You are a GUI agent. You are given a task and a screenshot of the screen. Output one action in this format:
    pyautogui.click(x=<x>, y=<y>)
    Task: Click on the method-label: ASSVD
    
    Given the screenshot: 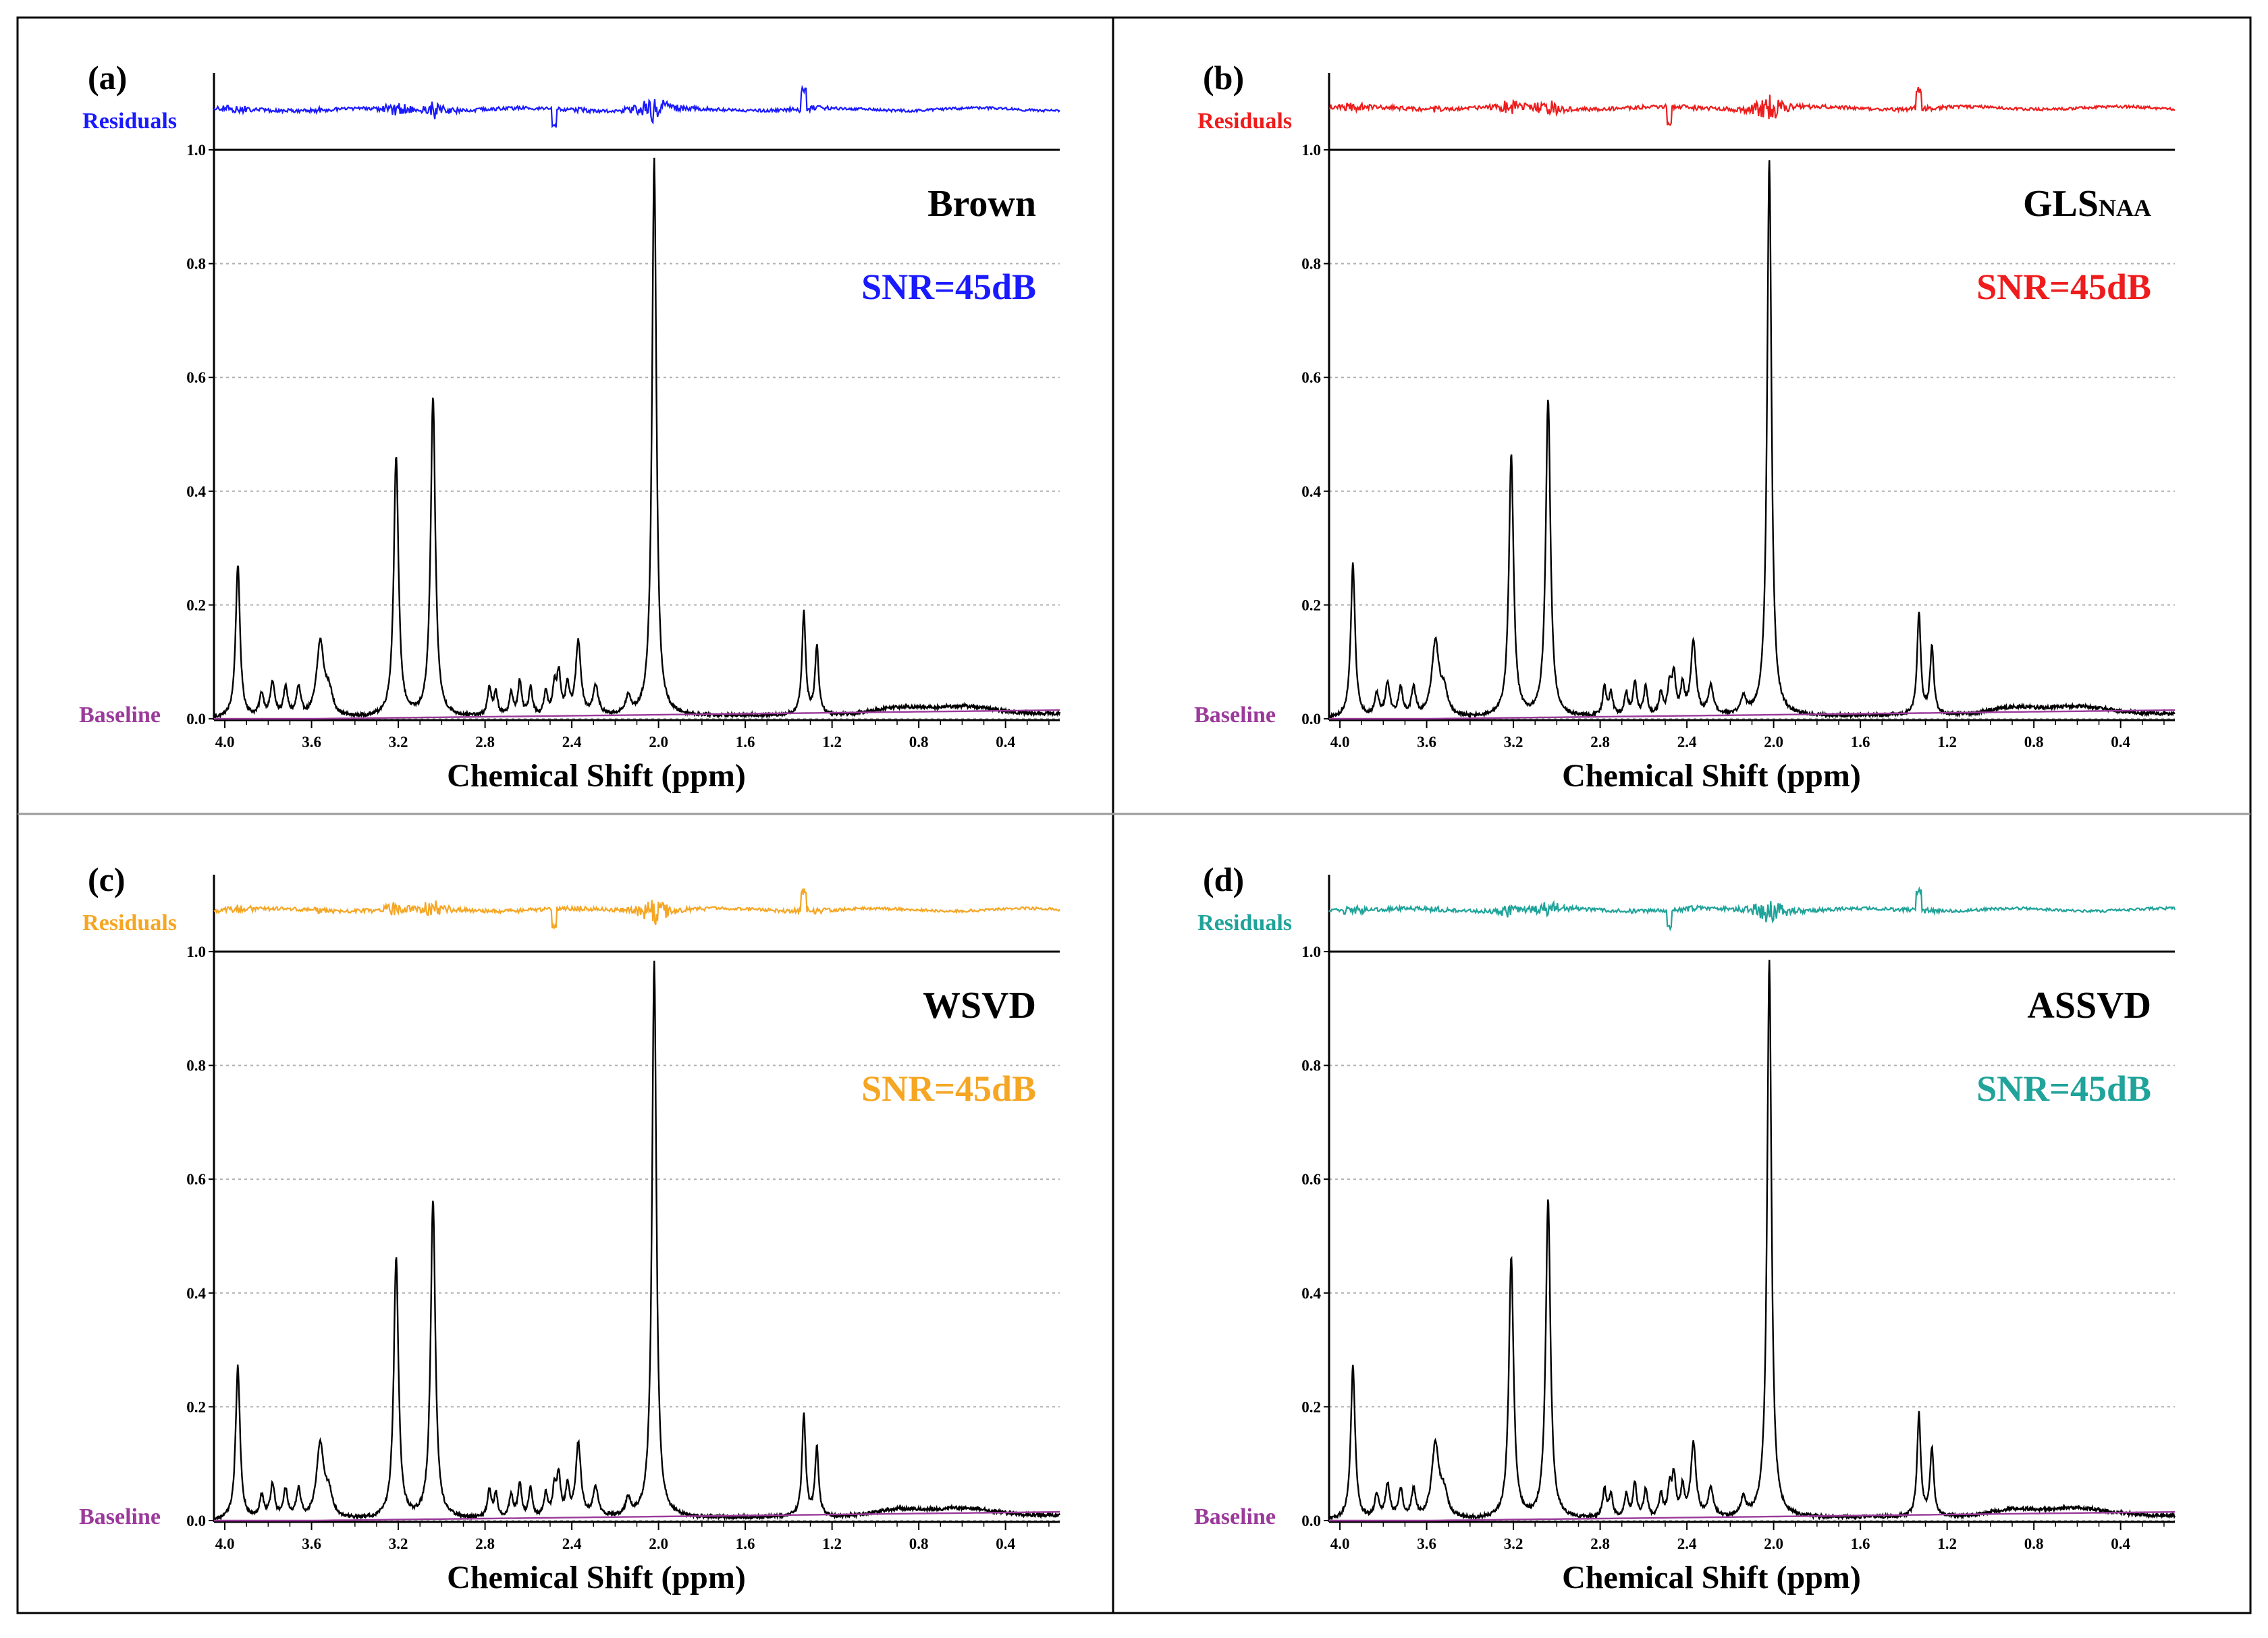 What is the action you would take?
    pyautogui.click(x=2089, y=1006)
    